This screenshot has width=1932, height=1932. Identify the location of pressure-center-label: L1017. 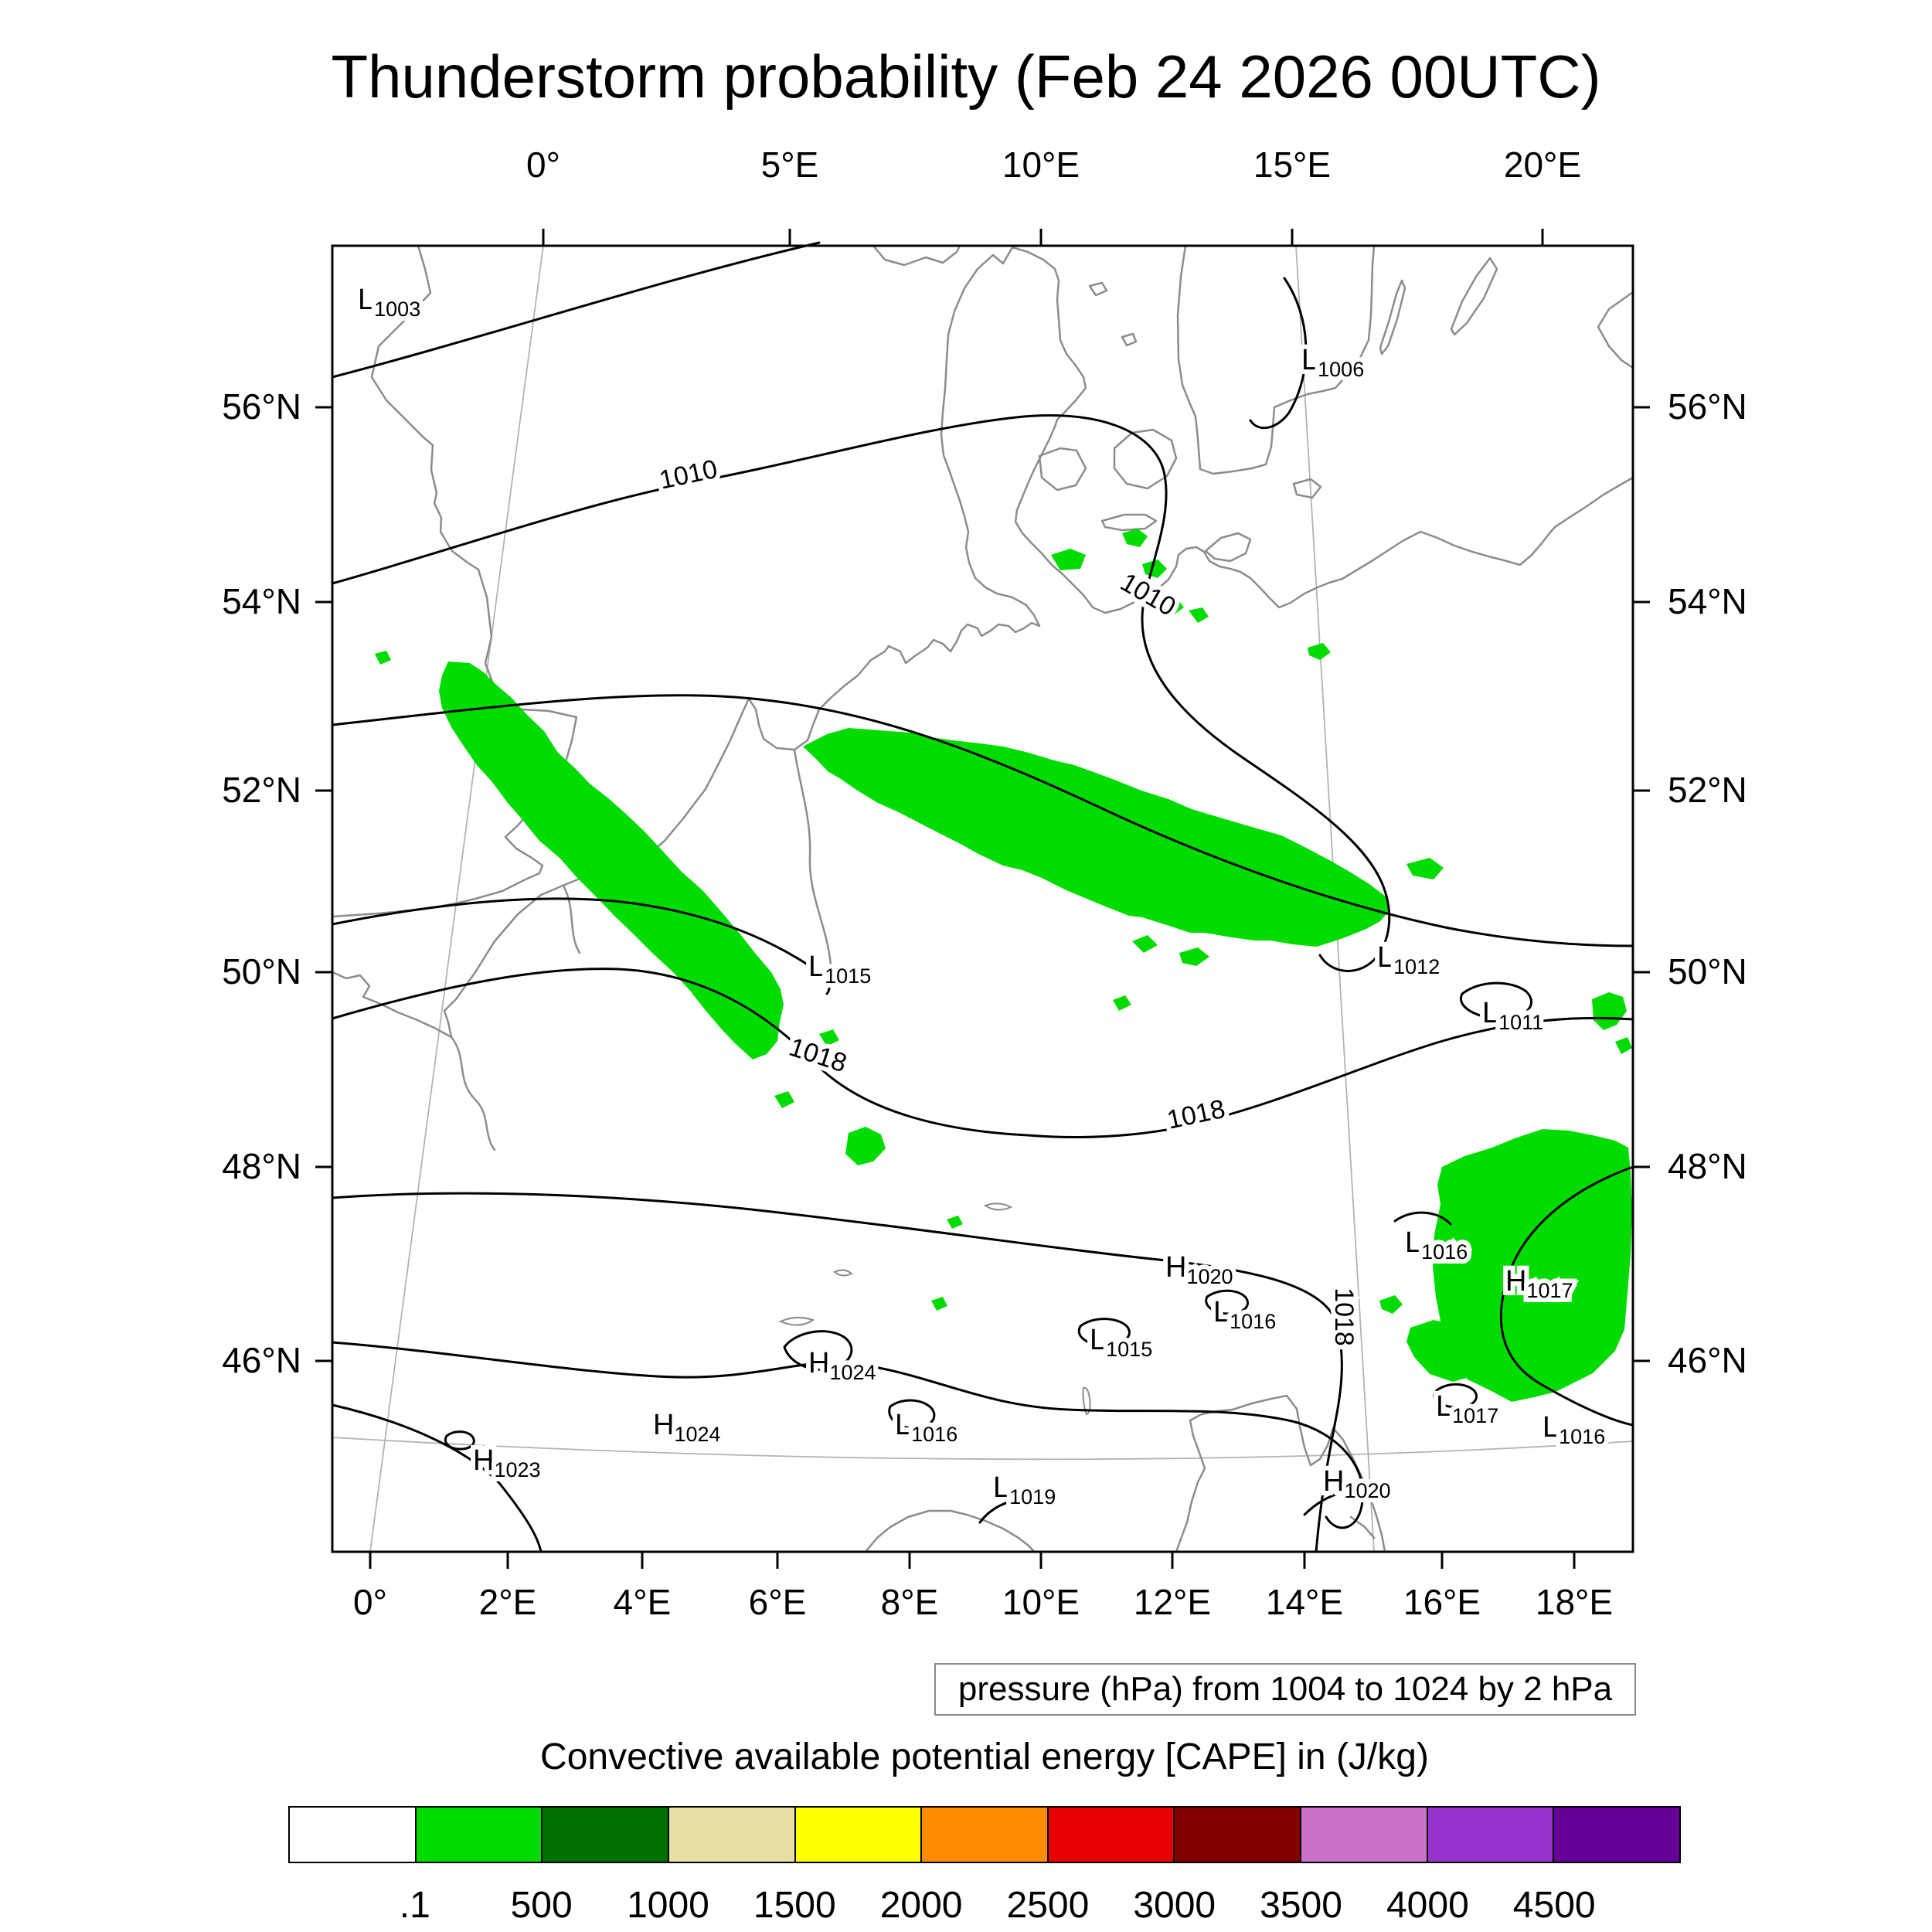
(1467, 1409).